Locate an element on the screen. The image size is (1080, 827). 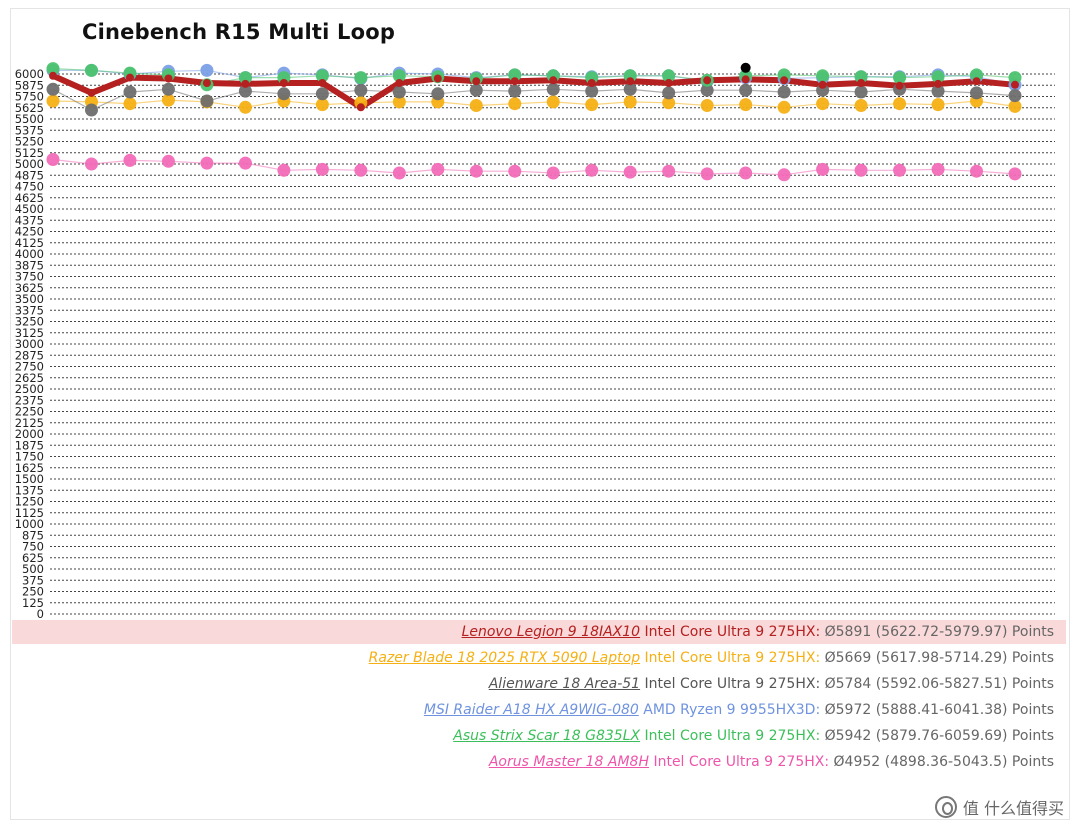
y-tick-label: 5625 is located at coordinates (29, 108).